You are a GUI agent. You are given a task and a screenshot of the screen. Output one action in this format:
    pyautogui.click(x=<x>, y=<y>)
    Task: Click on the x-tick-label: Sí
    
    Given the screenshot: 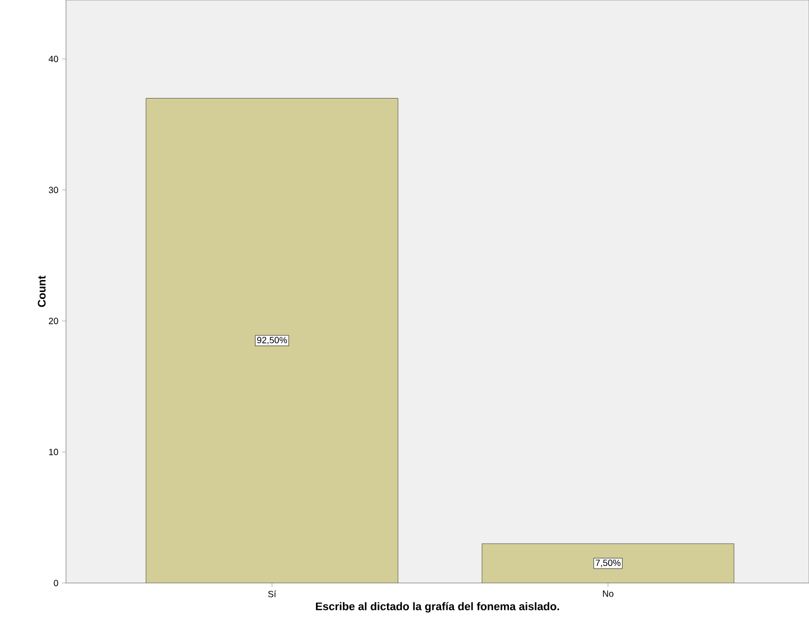 What is the action you would take?
    pyautogui.click(x=272, y=594)
    